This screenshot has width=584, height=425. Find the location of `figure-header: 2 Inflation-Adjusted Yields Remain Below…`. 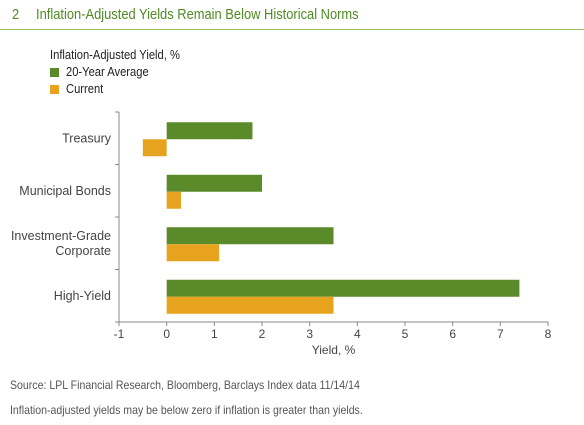

figure-header: 2 Inflation-Adjusted Yields Remain Below… is located at coordinates (292, 15).